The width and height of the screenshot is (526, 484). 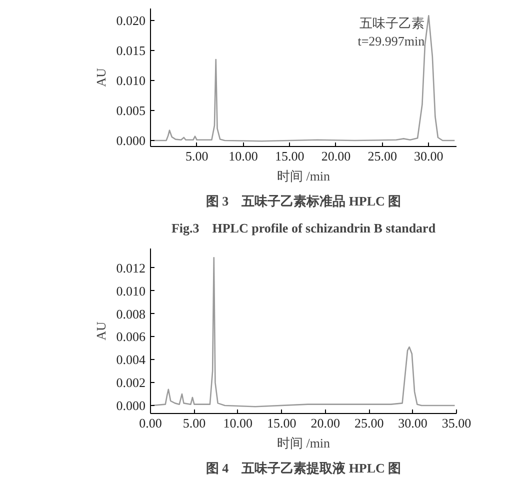 What do you see at coordinates (131, 314) in the screenshot?
I see `y-tick-label: 0.008` at bounding box center [131, 314].